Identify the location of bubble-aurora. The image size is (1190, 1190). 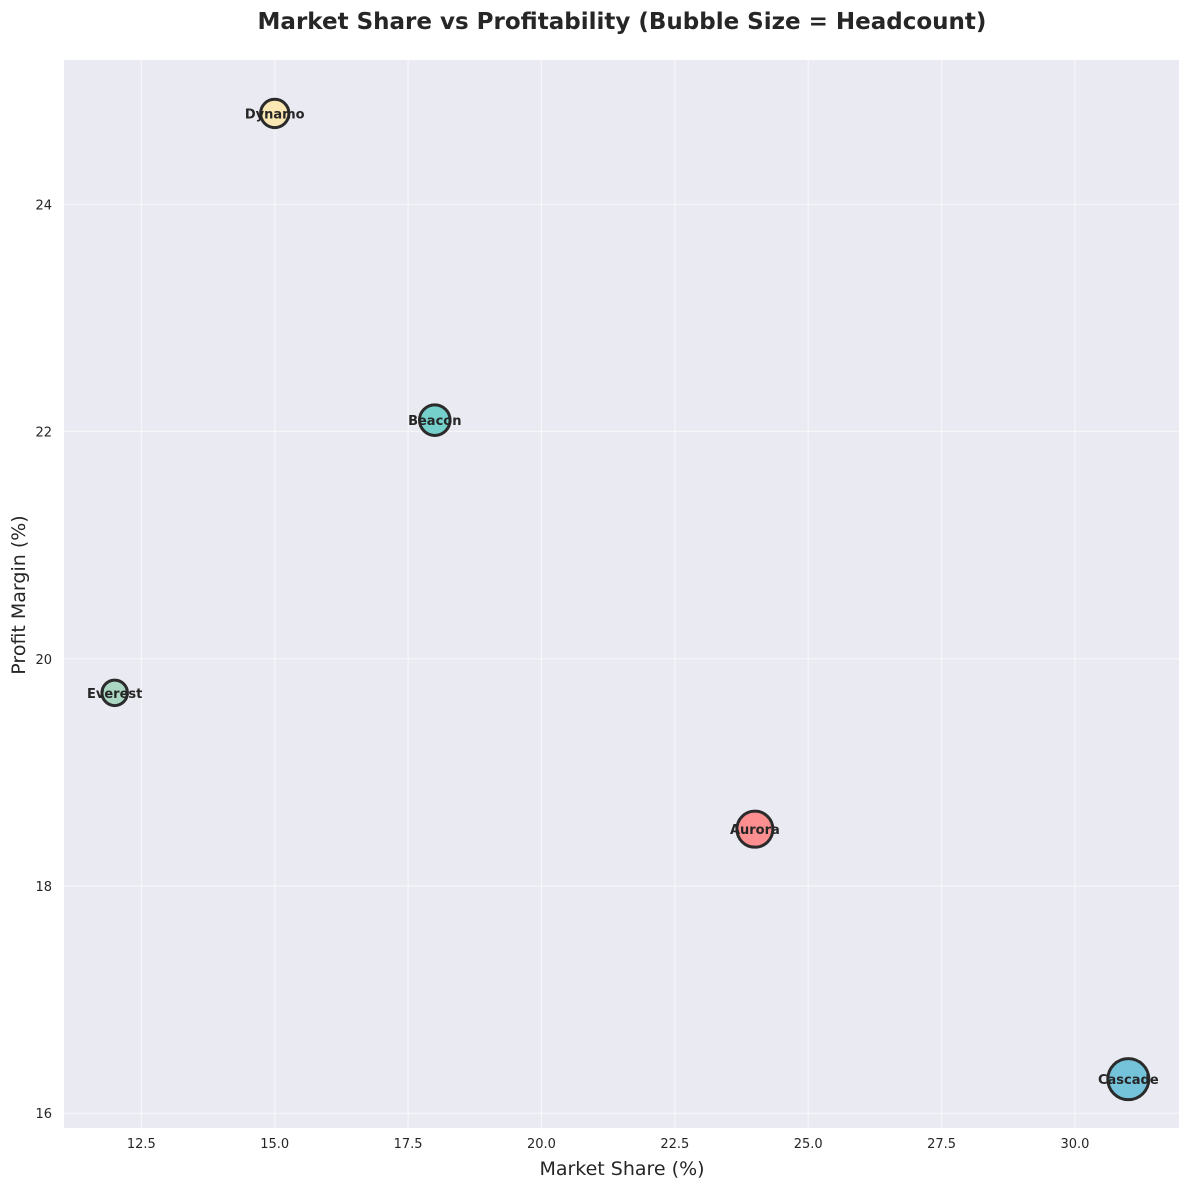
(755, 829).